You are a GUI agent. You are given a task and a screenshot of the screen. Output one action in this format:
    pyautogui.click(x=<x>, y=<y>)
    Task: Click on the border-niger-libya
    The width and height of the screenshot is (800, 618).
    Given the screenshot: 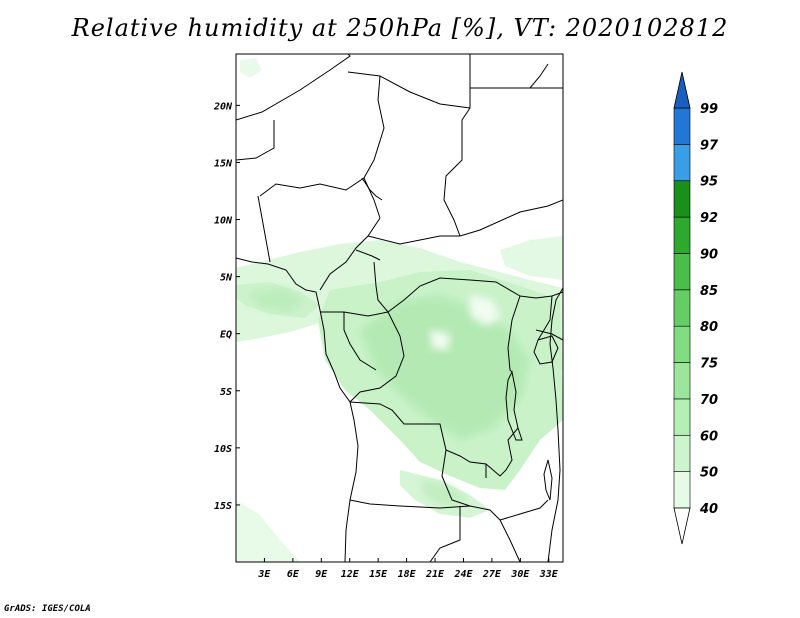 What is the action you would take?
    pyautogui.click(x=409, y=90)
    